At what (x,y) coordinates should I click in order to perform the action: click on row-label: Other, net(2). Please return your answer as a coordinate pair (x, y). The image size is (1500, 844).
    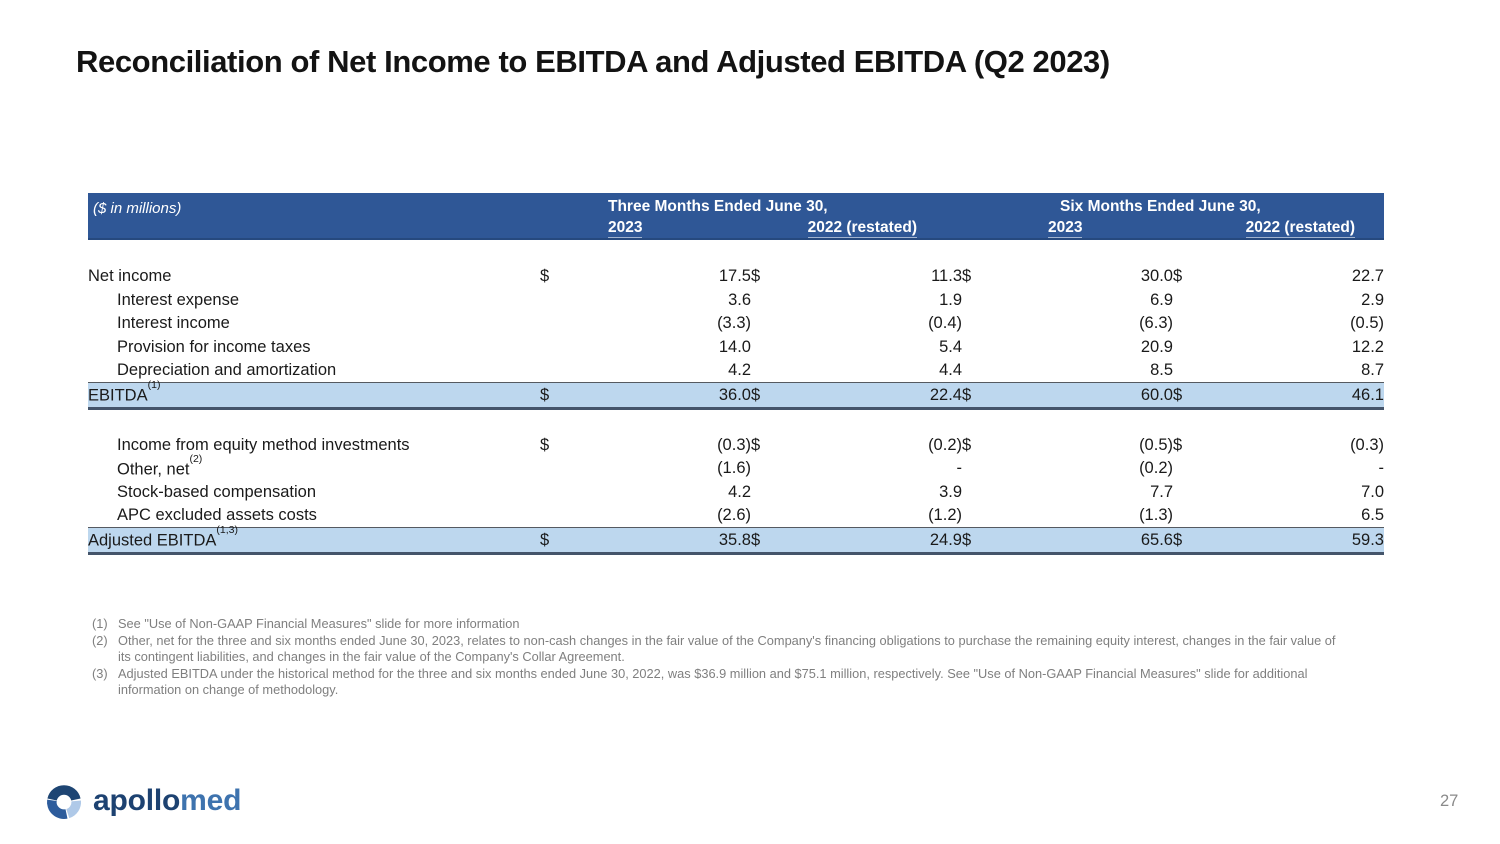
    Looking at the image, I should click on (160, 465).